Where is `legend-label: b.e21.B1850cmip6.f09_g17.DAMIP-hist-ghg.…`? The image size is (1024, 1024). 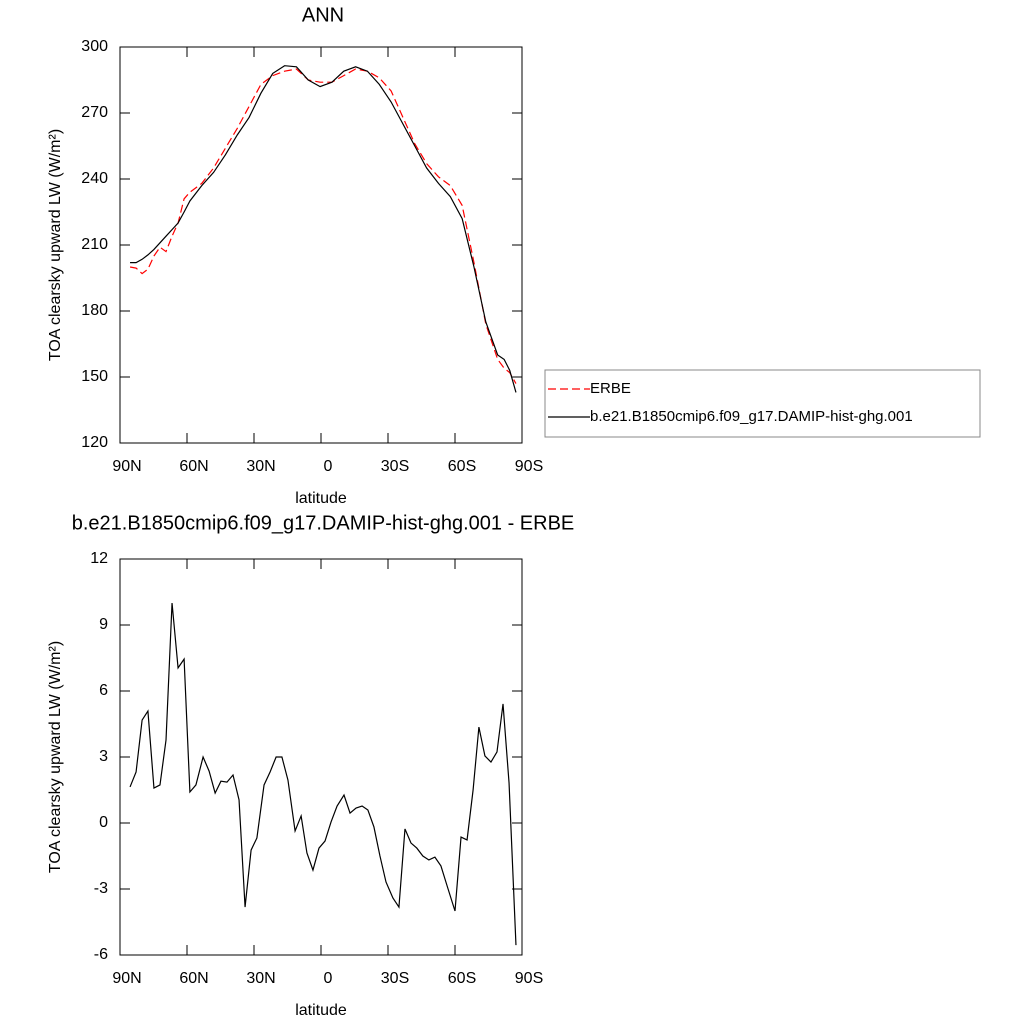 legend-label: b.e21.B1850cmip6.f09_g17.DAMIP-hist-ghg.… is located at coordinates (751, 416).